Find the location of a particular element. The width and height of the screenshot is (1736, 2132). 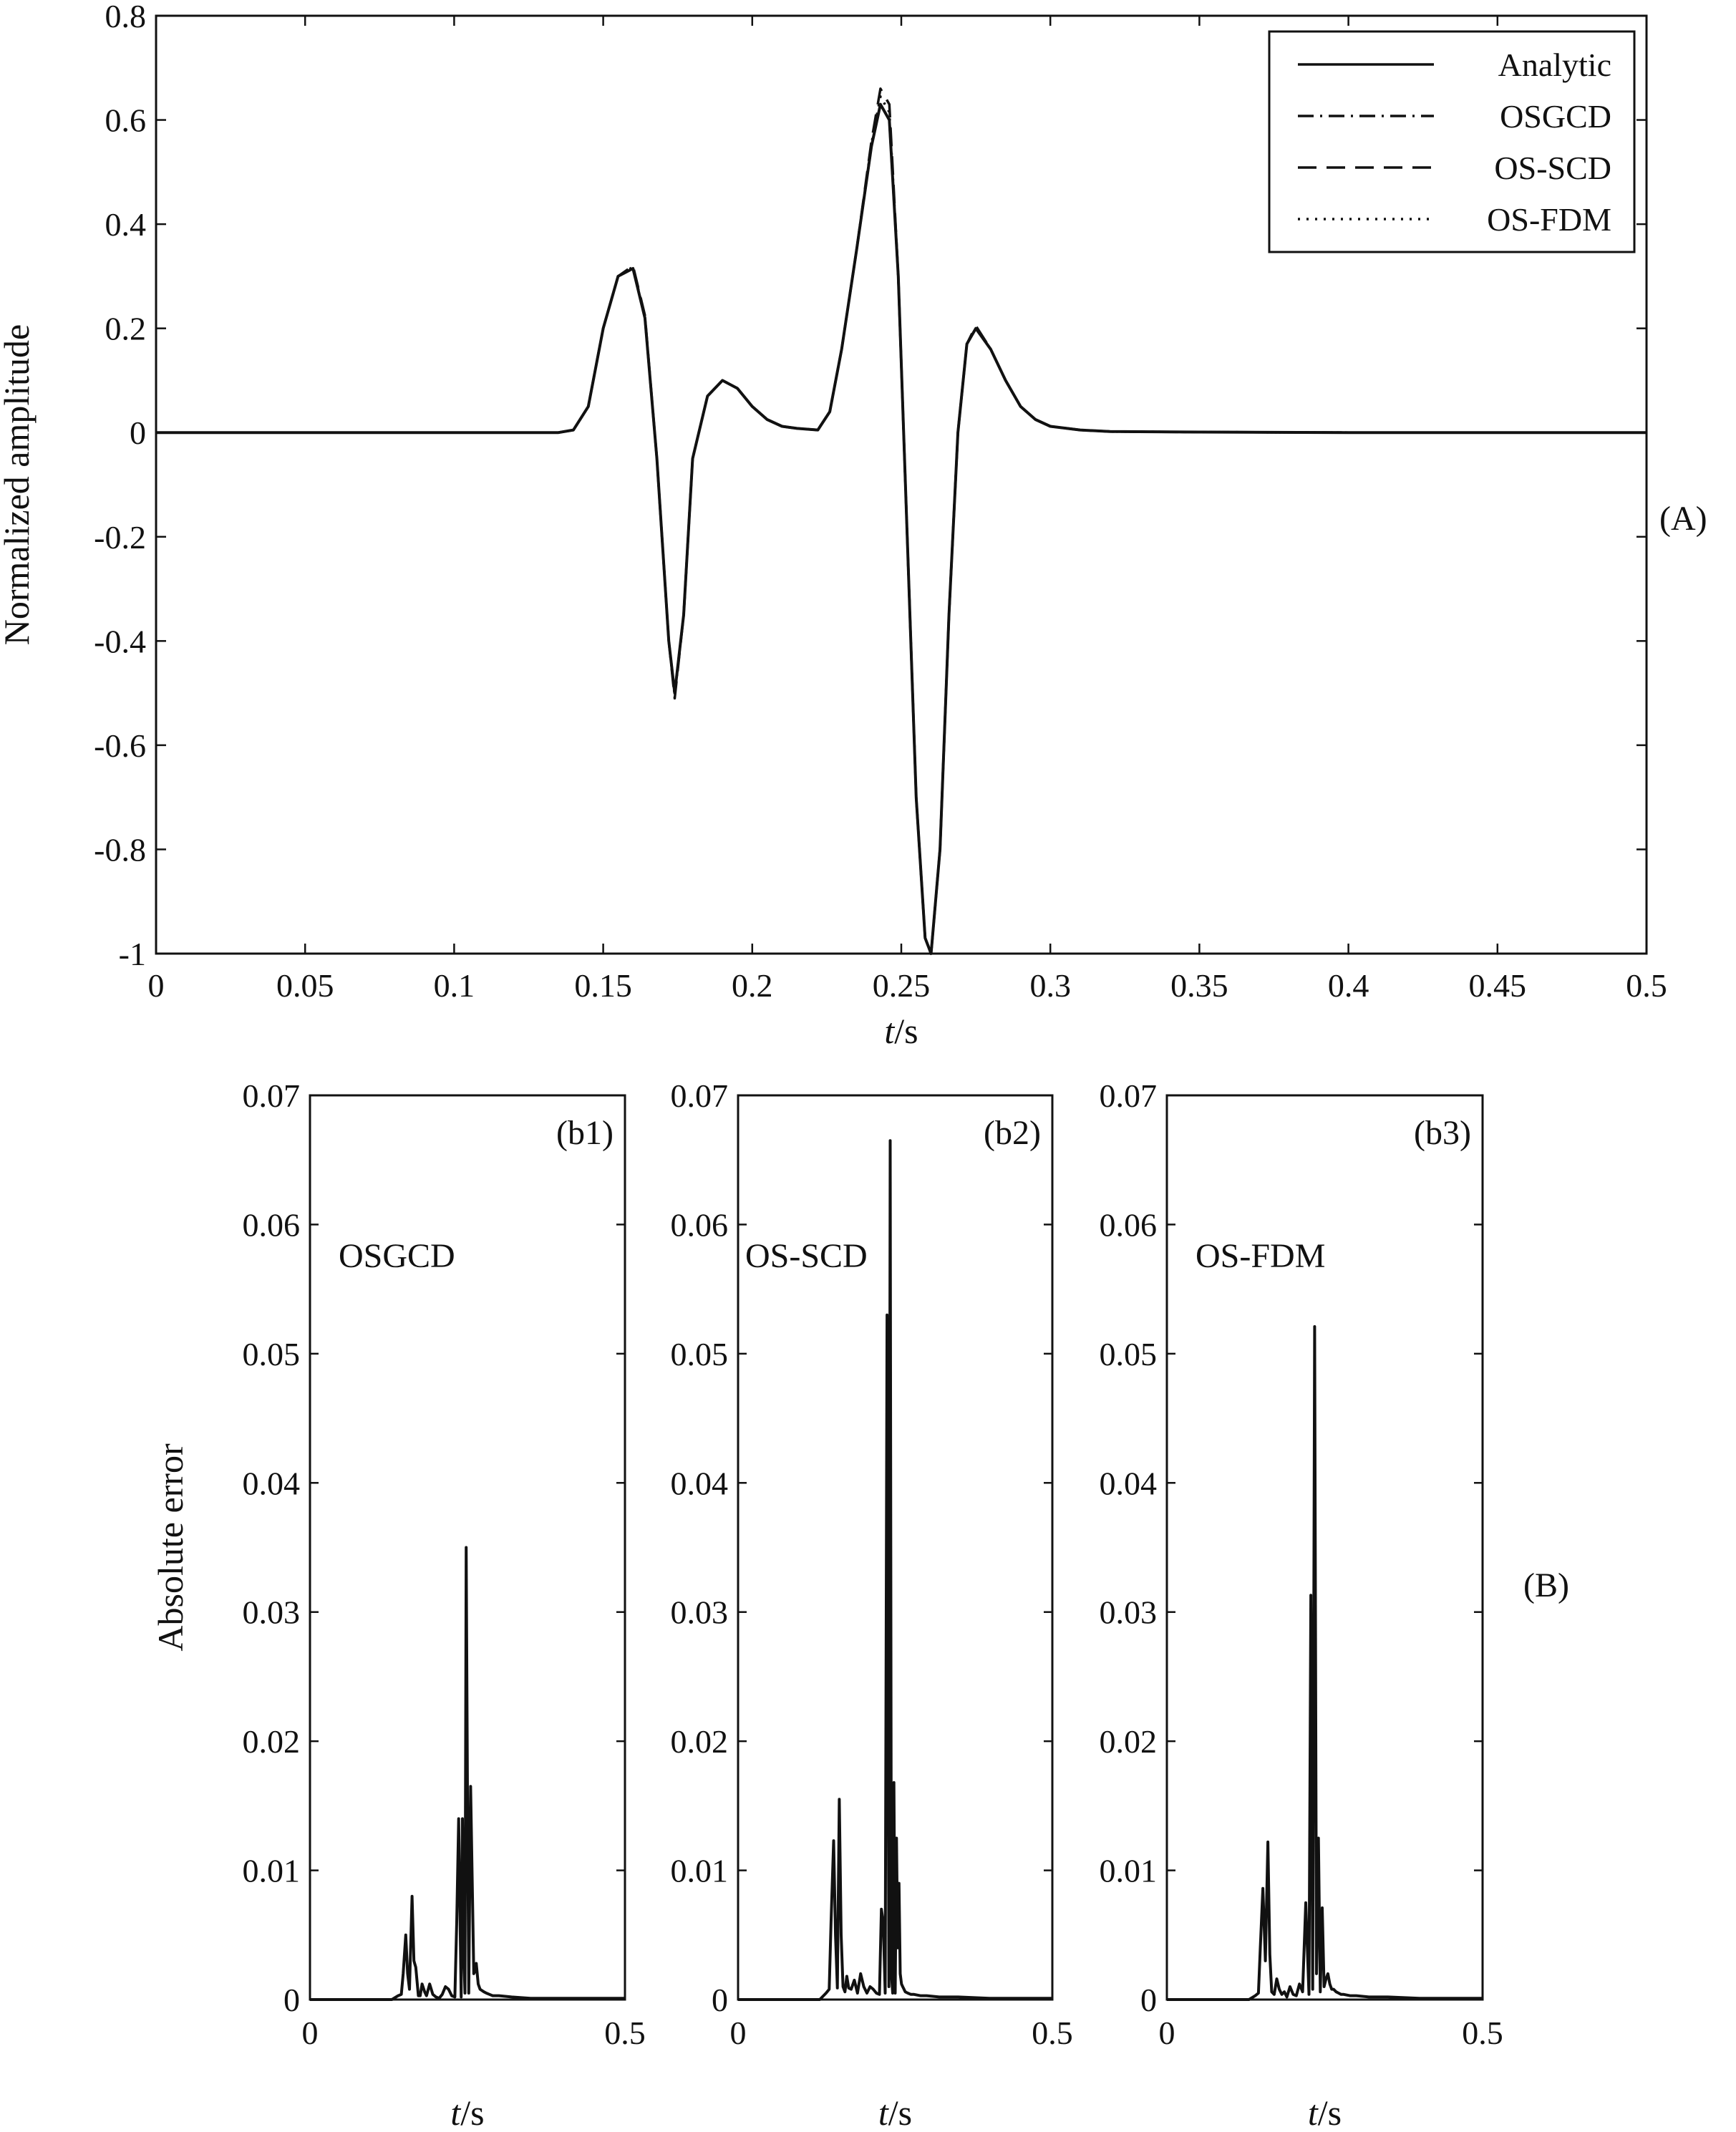

chart-a-ytick-label: -0.8 is located at coordinates (120, 849).